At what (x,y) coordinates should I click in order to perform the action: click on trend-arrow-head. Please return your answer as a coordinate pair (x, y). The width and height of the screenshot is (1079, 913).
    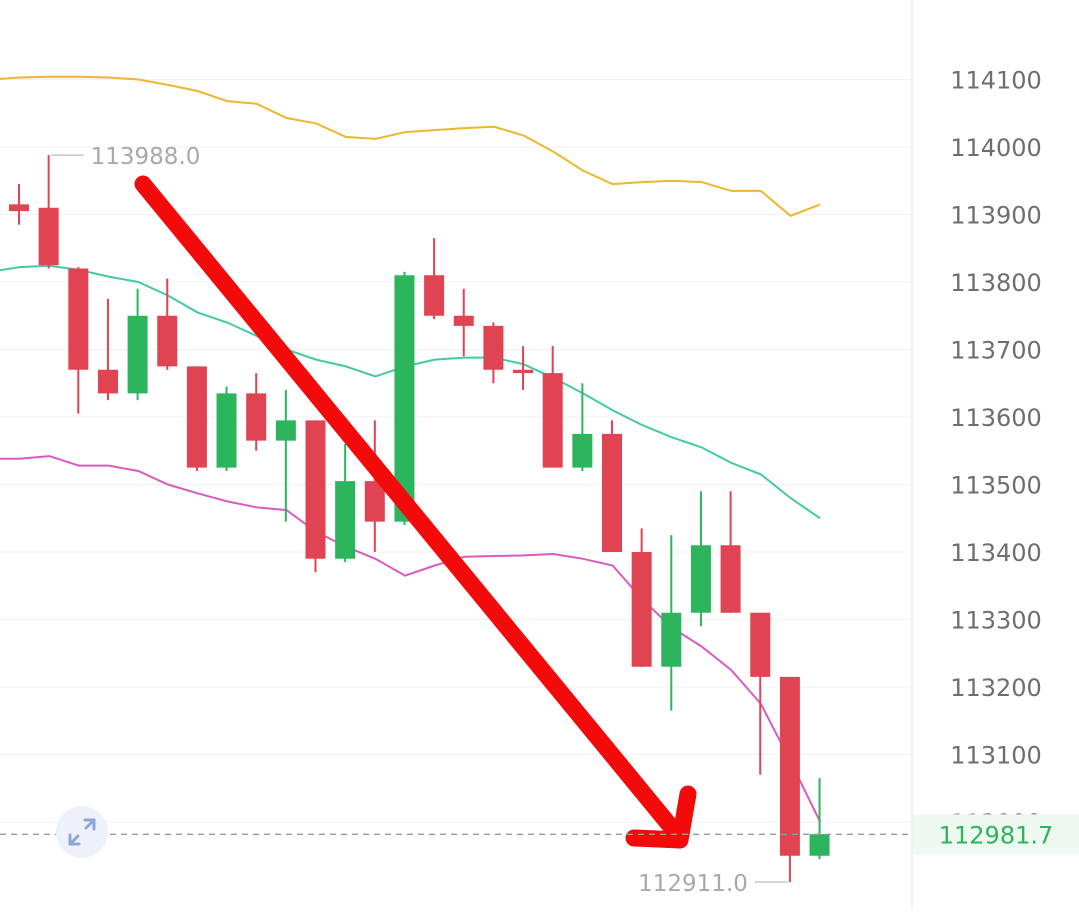
    Looking at the image, I should click on (661, 817).